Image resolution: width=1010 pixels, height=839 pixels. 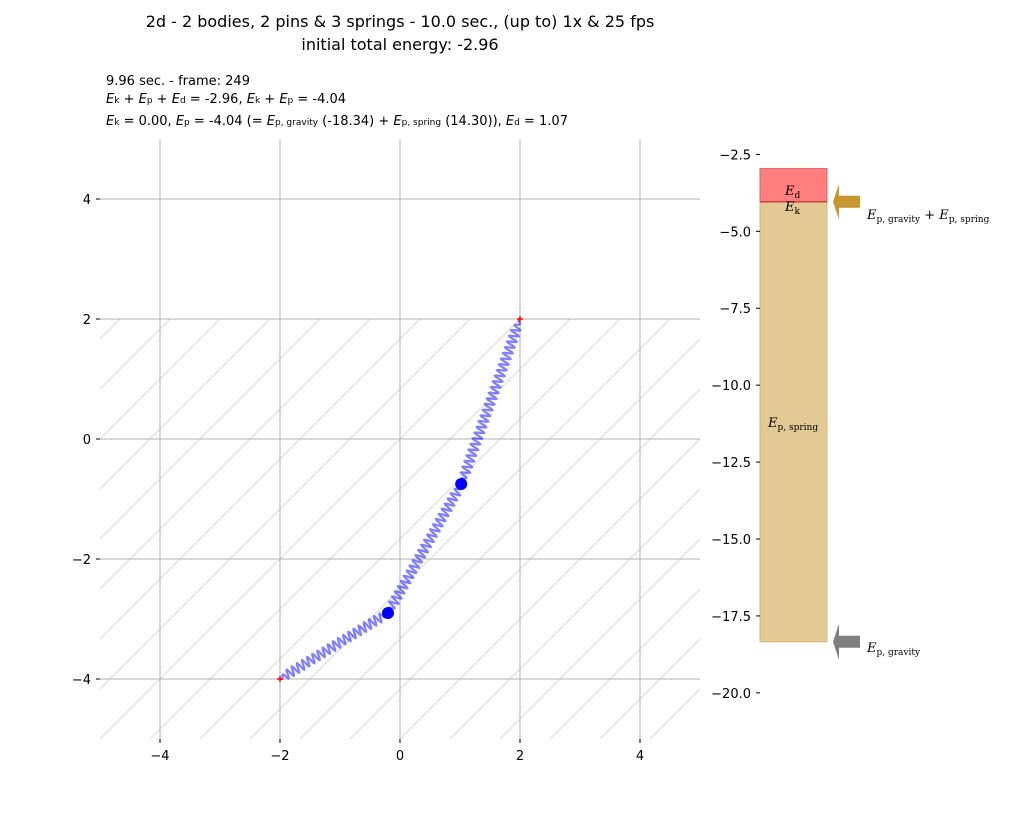 I want to click on energy-kp-value: = -4.04, so click(x=320, y=99).